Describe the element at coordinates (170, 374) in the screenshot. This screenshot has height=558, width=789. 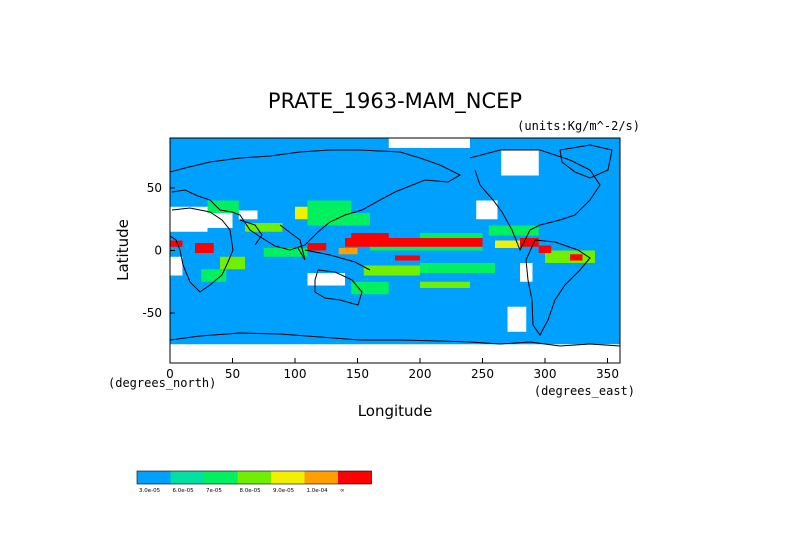
I see `x-tick-label: 0` at that location.